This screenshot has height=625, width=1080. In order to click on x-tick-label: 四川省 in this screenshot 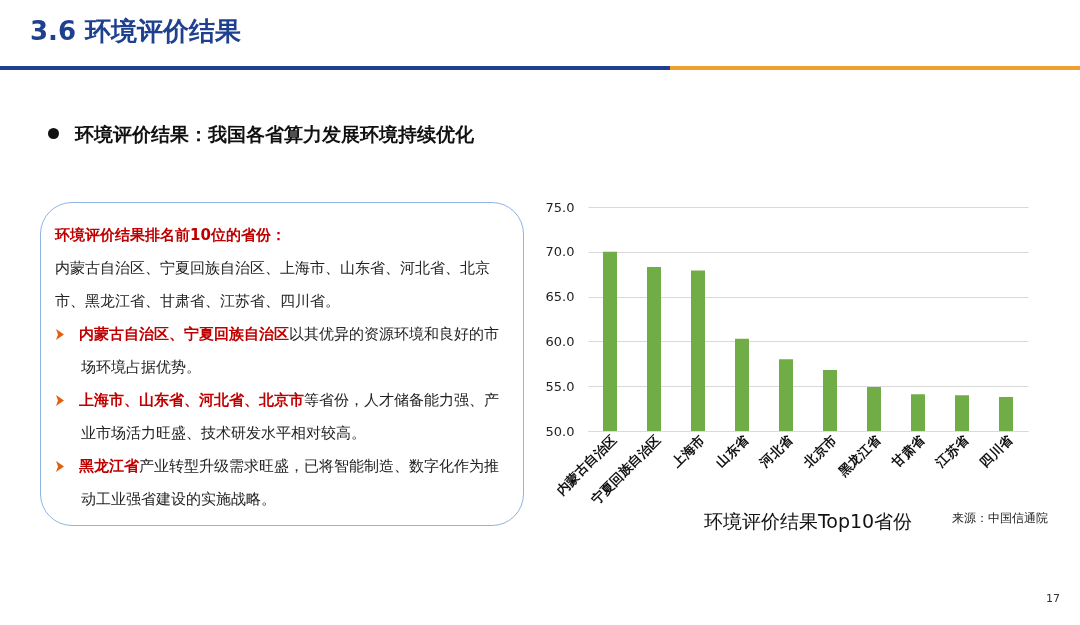, I will do `click(996, 451)`.